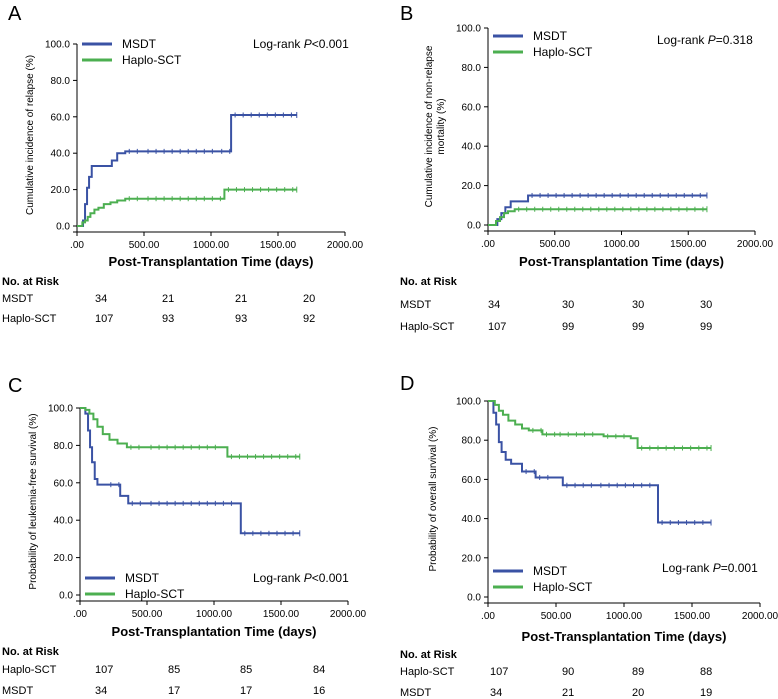 The height and width of the screenshot is (699, 778). I want to click on risk-count: 89, so click(638, 672).